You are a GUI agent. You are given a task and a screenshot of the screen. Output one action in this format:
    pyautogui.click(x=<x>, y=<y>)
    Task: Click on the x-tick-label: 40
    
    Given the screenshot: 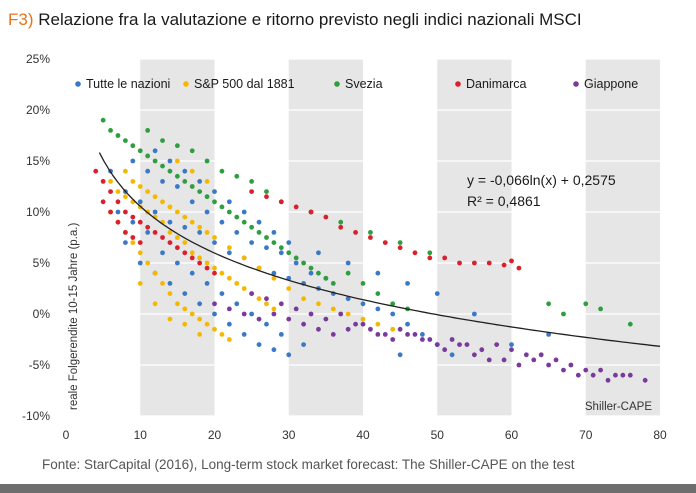 What is the action you would take?
    pyautogui.click(x=363, y=435)
    